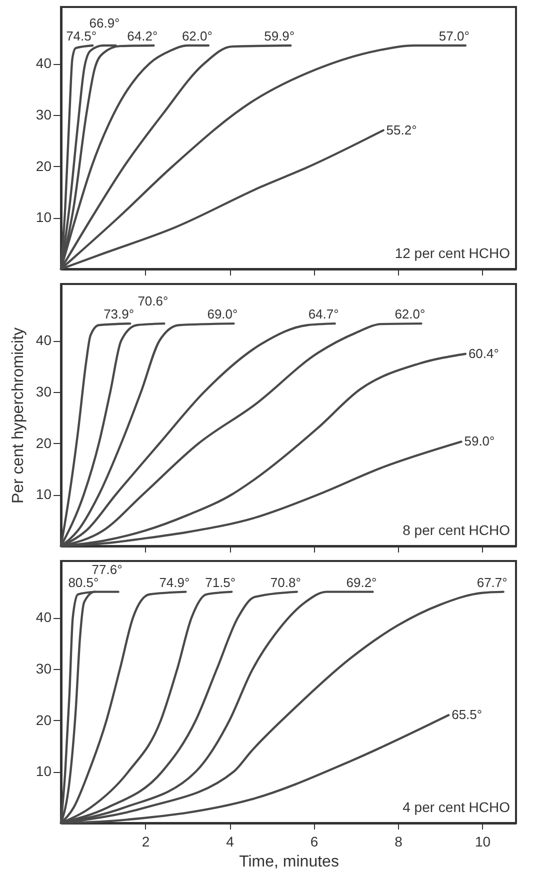  Describe the element at coordinates (398, 842) in the screenshot. I see `x-tick-label: 8` at that location.